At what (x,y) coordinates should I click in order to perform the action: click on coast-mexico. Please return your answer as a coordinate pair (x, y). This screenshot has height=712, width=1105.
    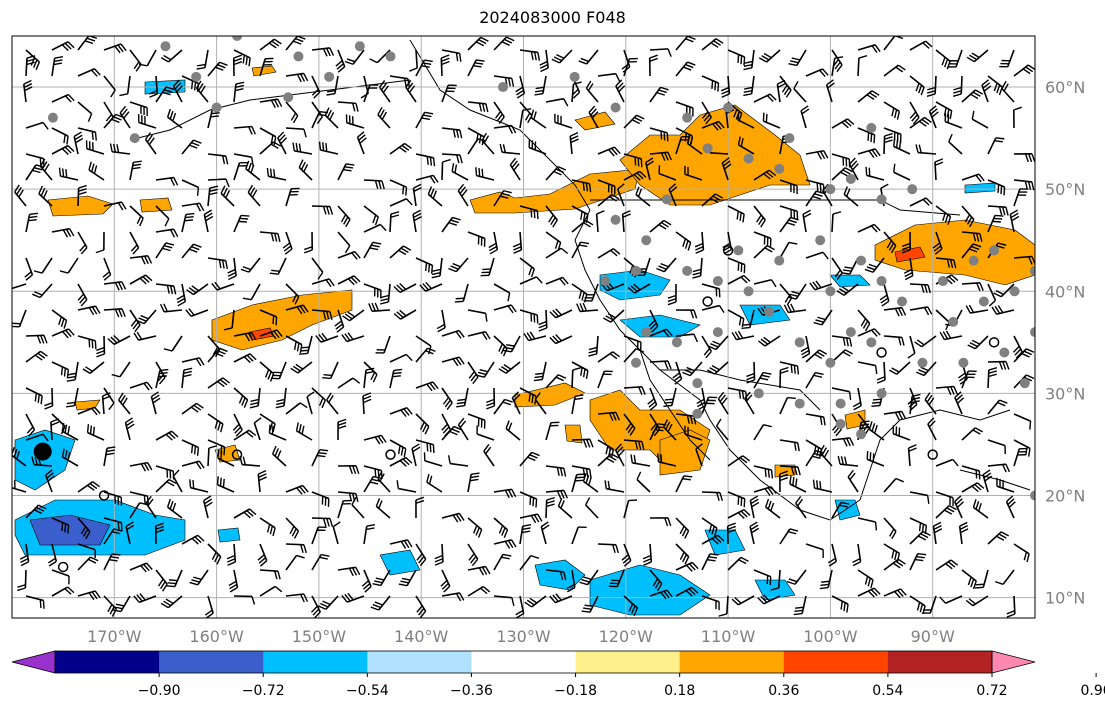
    Looking at the image, I should click on (770, 452).